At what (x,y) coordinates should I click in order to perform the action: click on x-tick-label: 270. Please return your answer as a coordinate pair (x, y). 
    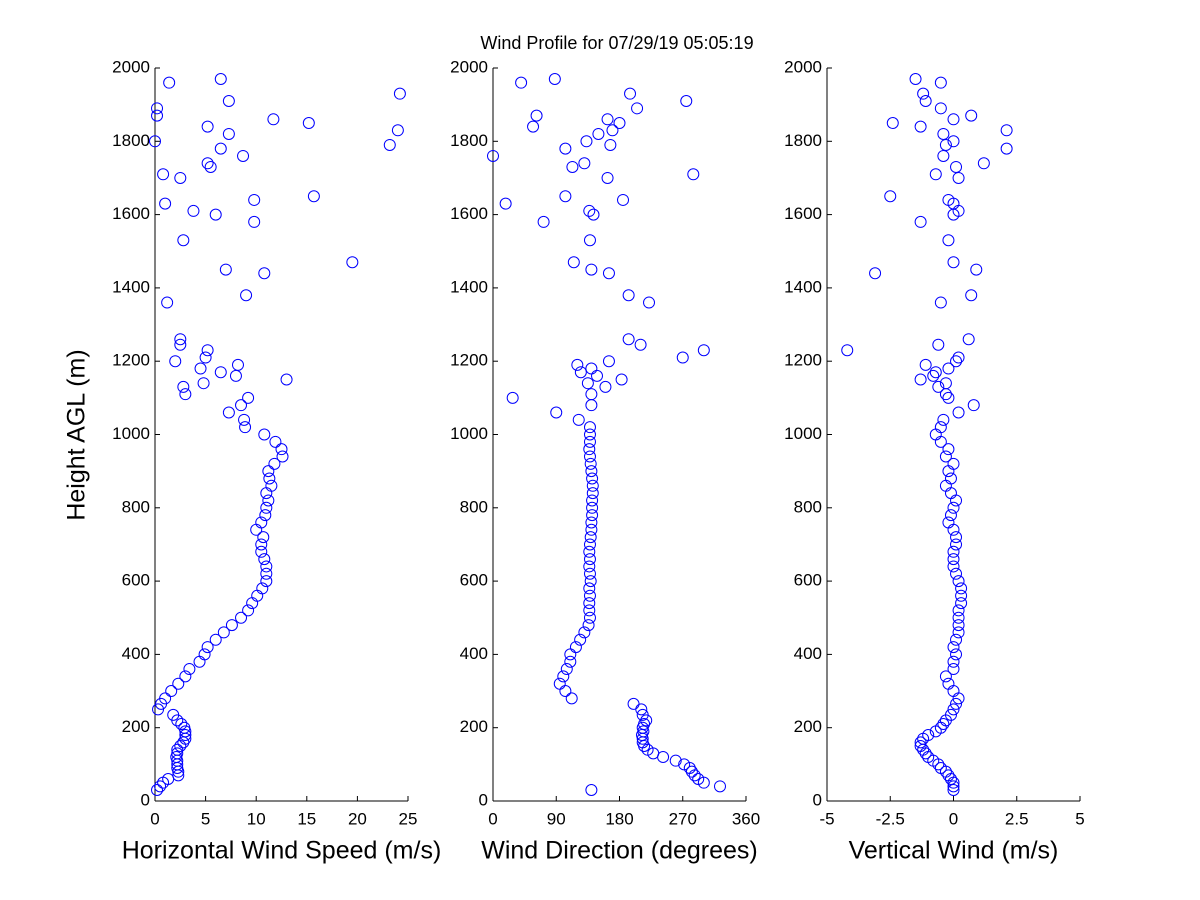
    Looking at the image, I should click on (683, 818).